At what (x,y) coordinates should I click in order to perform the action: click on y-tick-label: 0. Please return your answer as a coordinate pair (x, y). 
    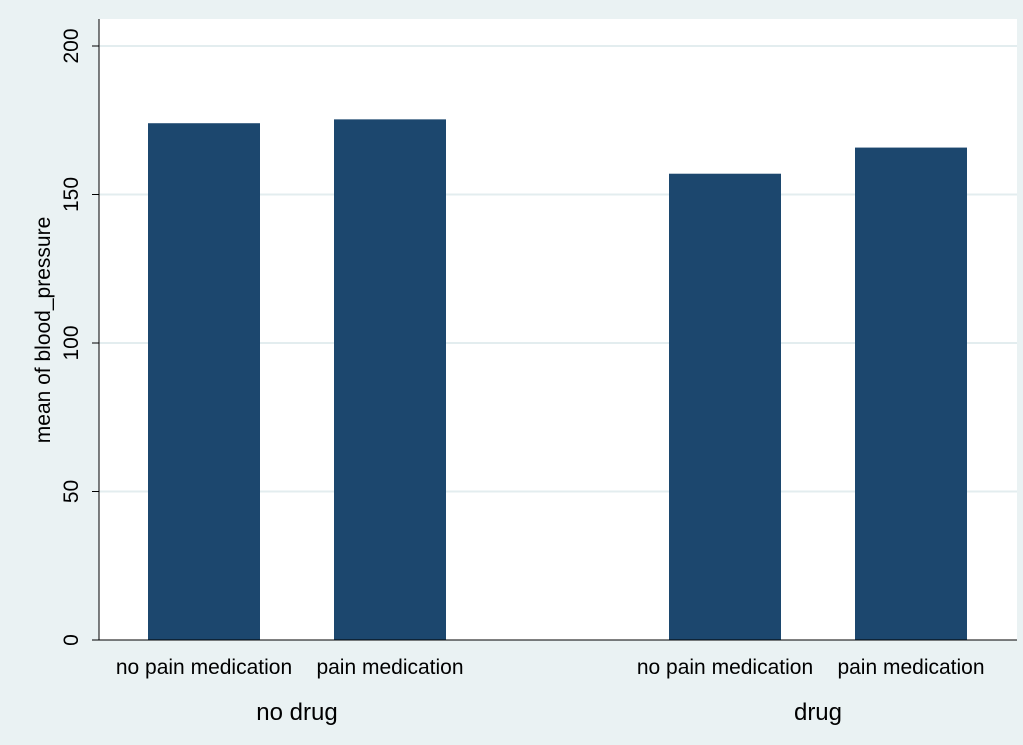
    Looking at the image, I should click on (71, 640).